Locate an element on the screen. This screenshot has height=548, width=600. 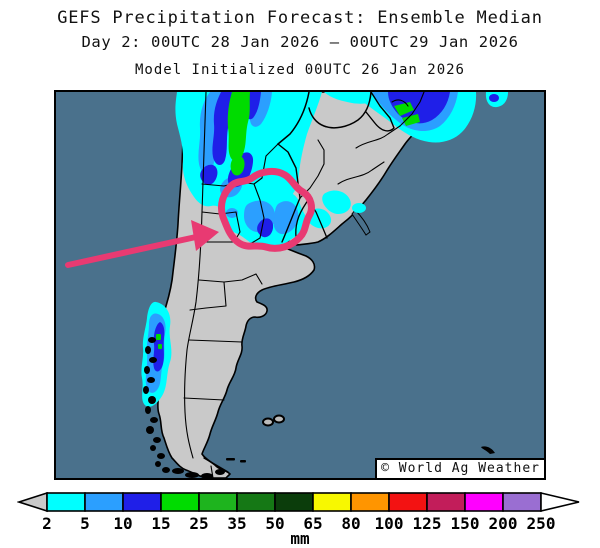
colorbar-tick: 150 is located at coordinates (465, 523).